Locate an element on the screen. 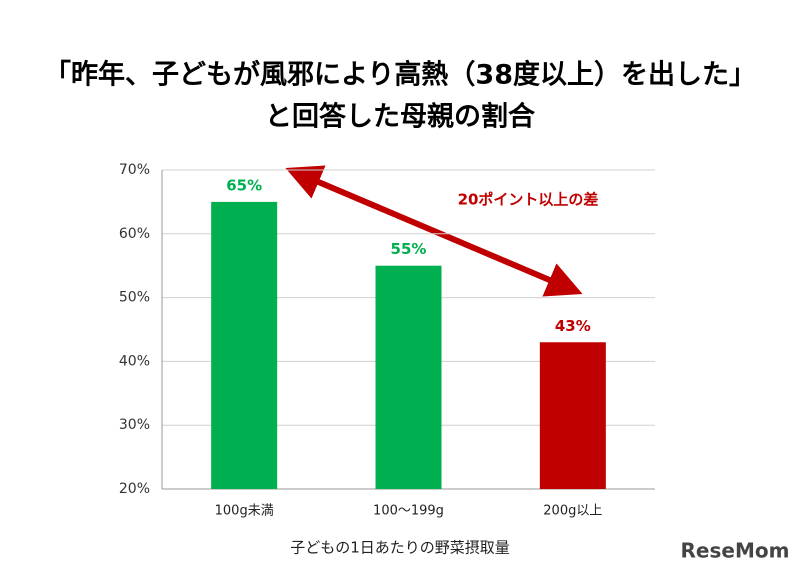 This screenshot has width=800, height=578. value-label: 55% is located at coordinates (409, 249).